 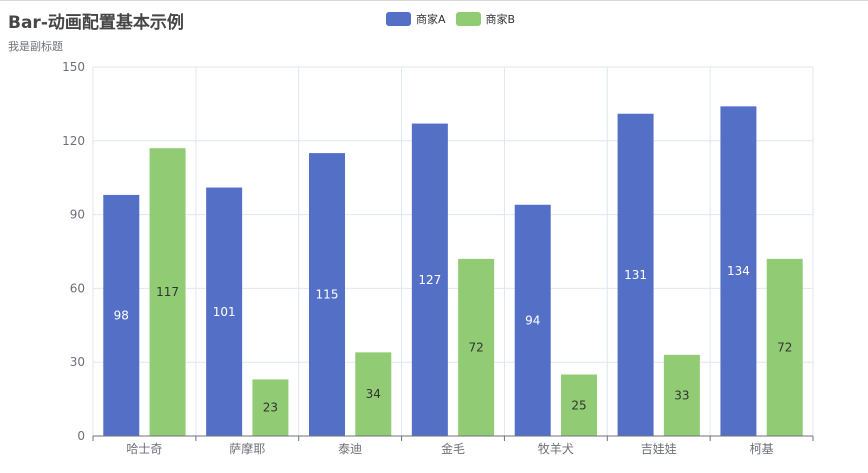 What do you see at coordinates (398, 19) in the screenshot?
I see `legend-swatch-series-a` at bounding box center [398, 19].